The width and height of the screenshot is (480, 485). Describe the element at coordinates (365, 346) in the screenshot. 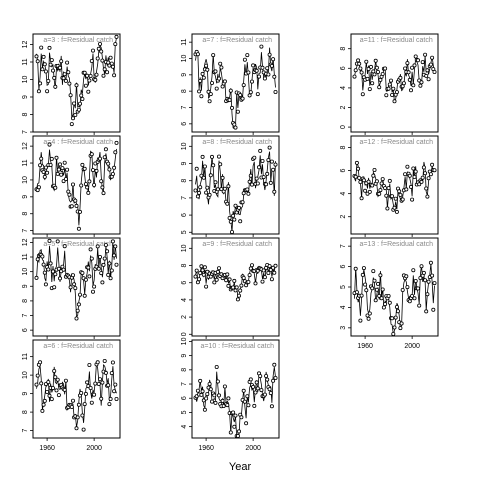

I see `x-tick-label: 1960` at that location.